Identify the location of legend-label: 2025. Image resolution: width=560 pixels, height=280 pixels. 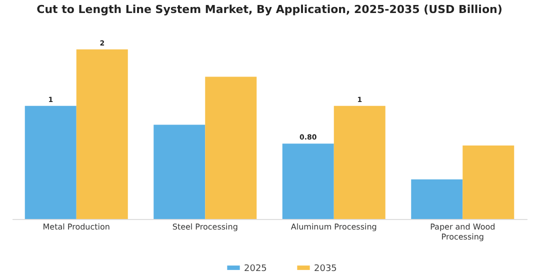
(255, 269).